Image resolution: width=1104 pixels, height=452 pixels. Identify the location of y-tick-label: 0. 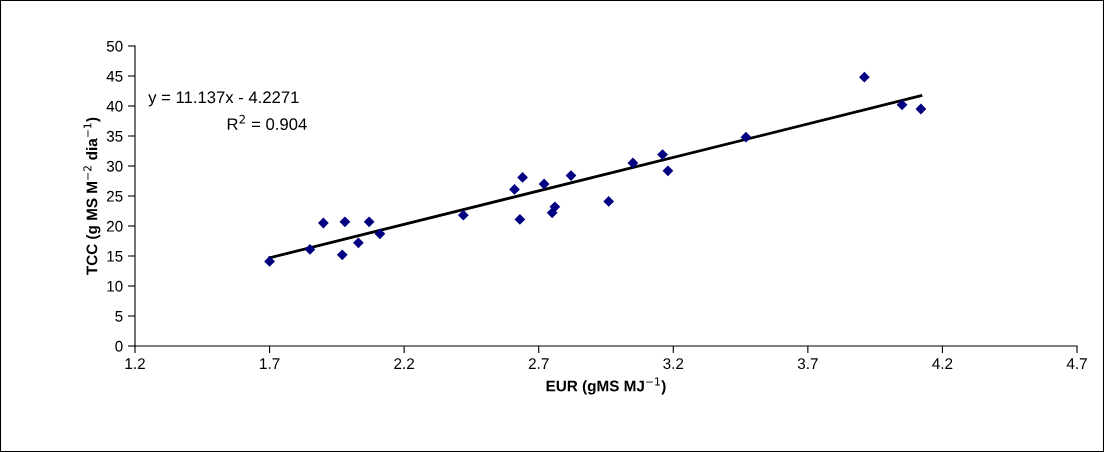
(119, 346).